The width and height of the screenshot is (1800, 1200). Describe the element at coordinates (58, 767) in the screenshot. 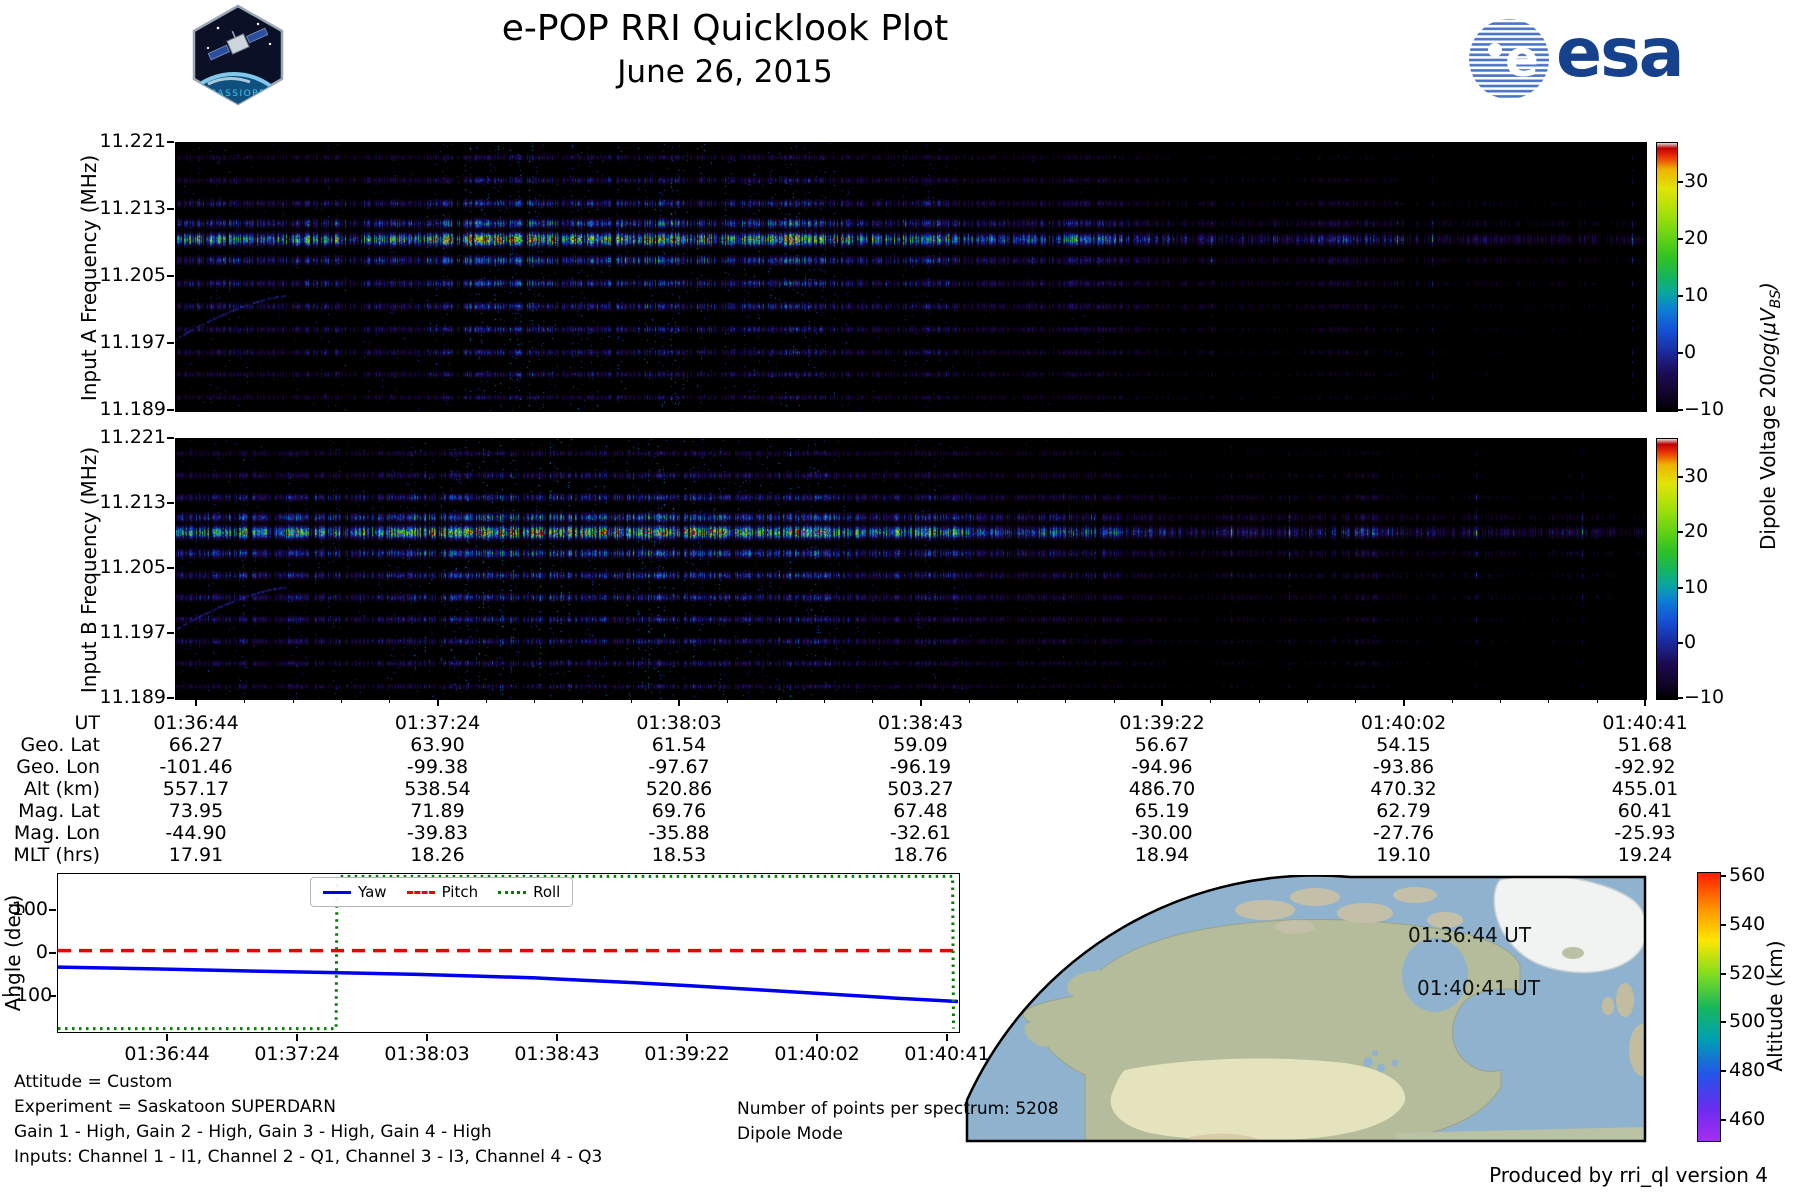

I see `ephemeris-row-label: Geo. Lon` at that location.